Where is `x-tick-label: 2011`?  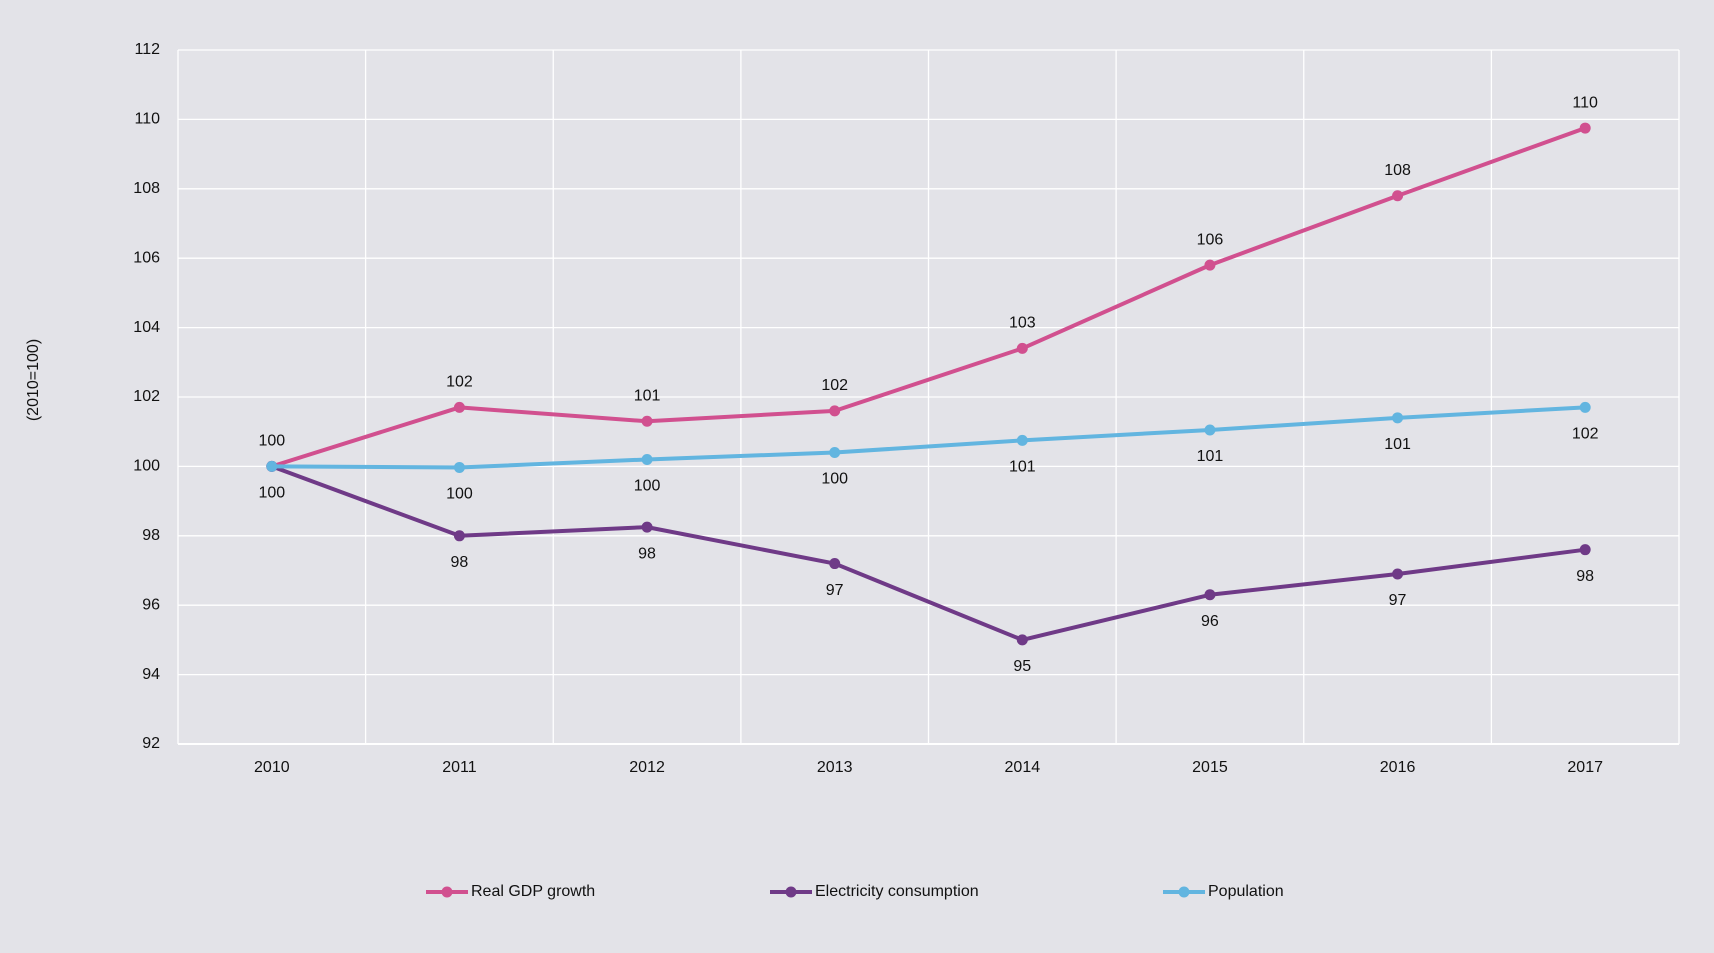 x-tick-label: 2011 is located at coordinates (459, 767).